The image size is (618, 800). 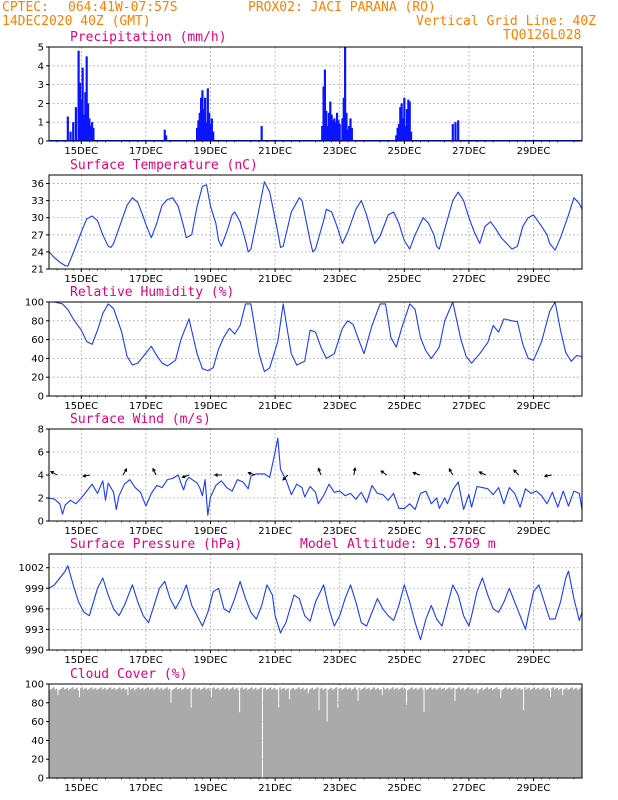 What do you see at coordinates (469, 406) in the screenshot?
I see `x-tick-label: 27DEC` at bounding box center [469, 406].